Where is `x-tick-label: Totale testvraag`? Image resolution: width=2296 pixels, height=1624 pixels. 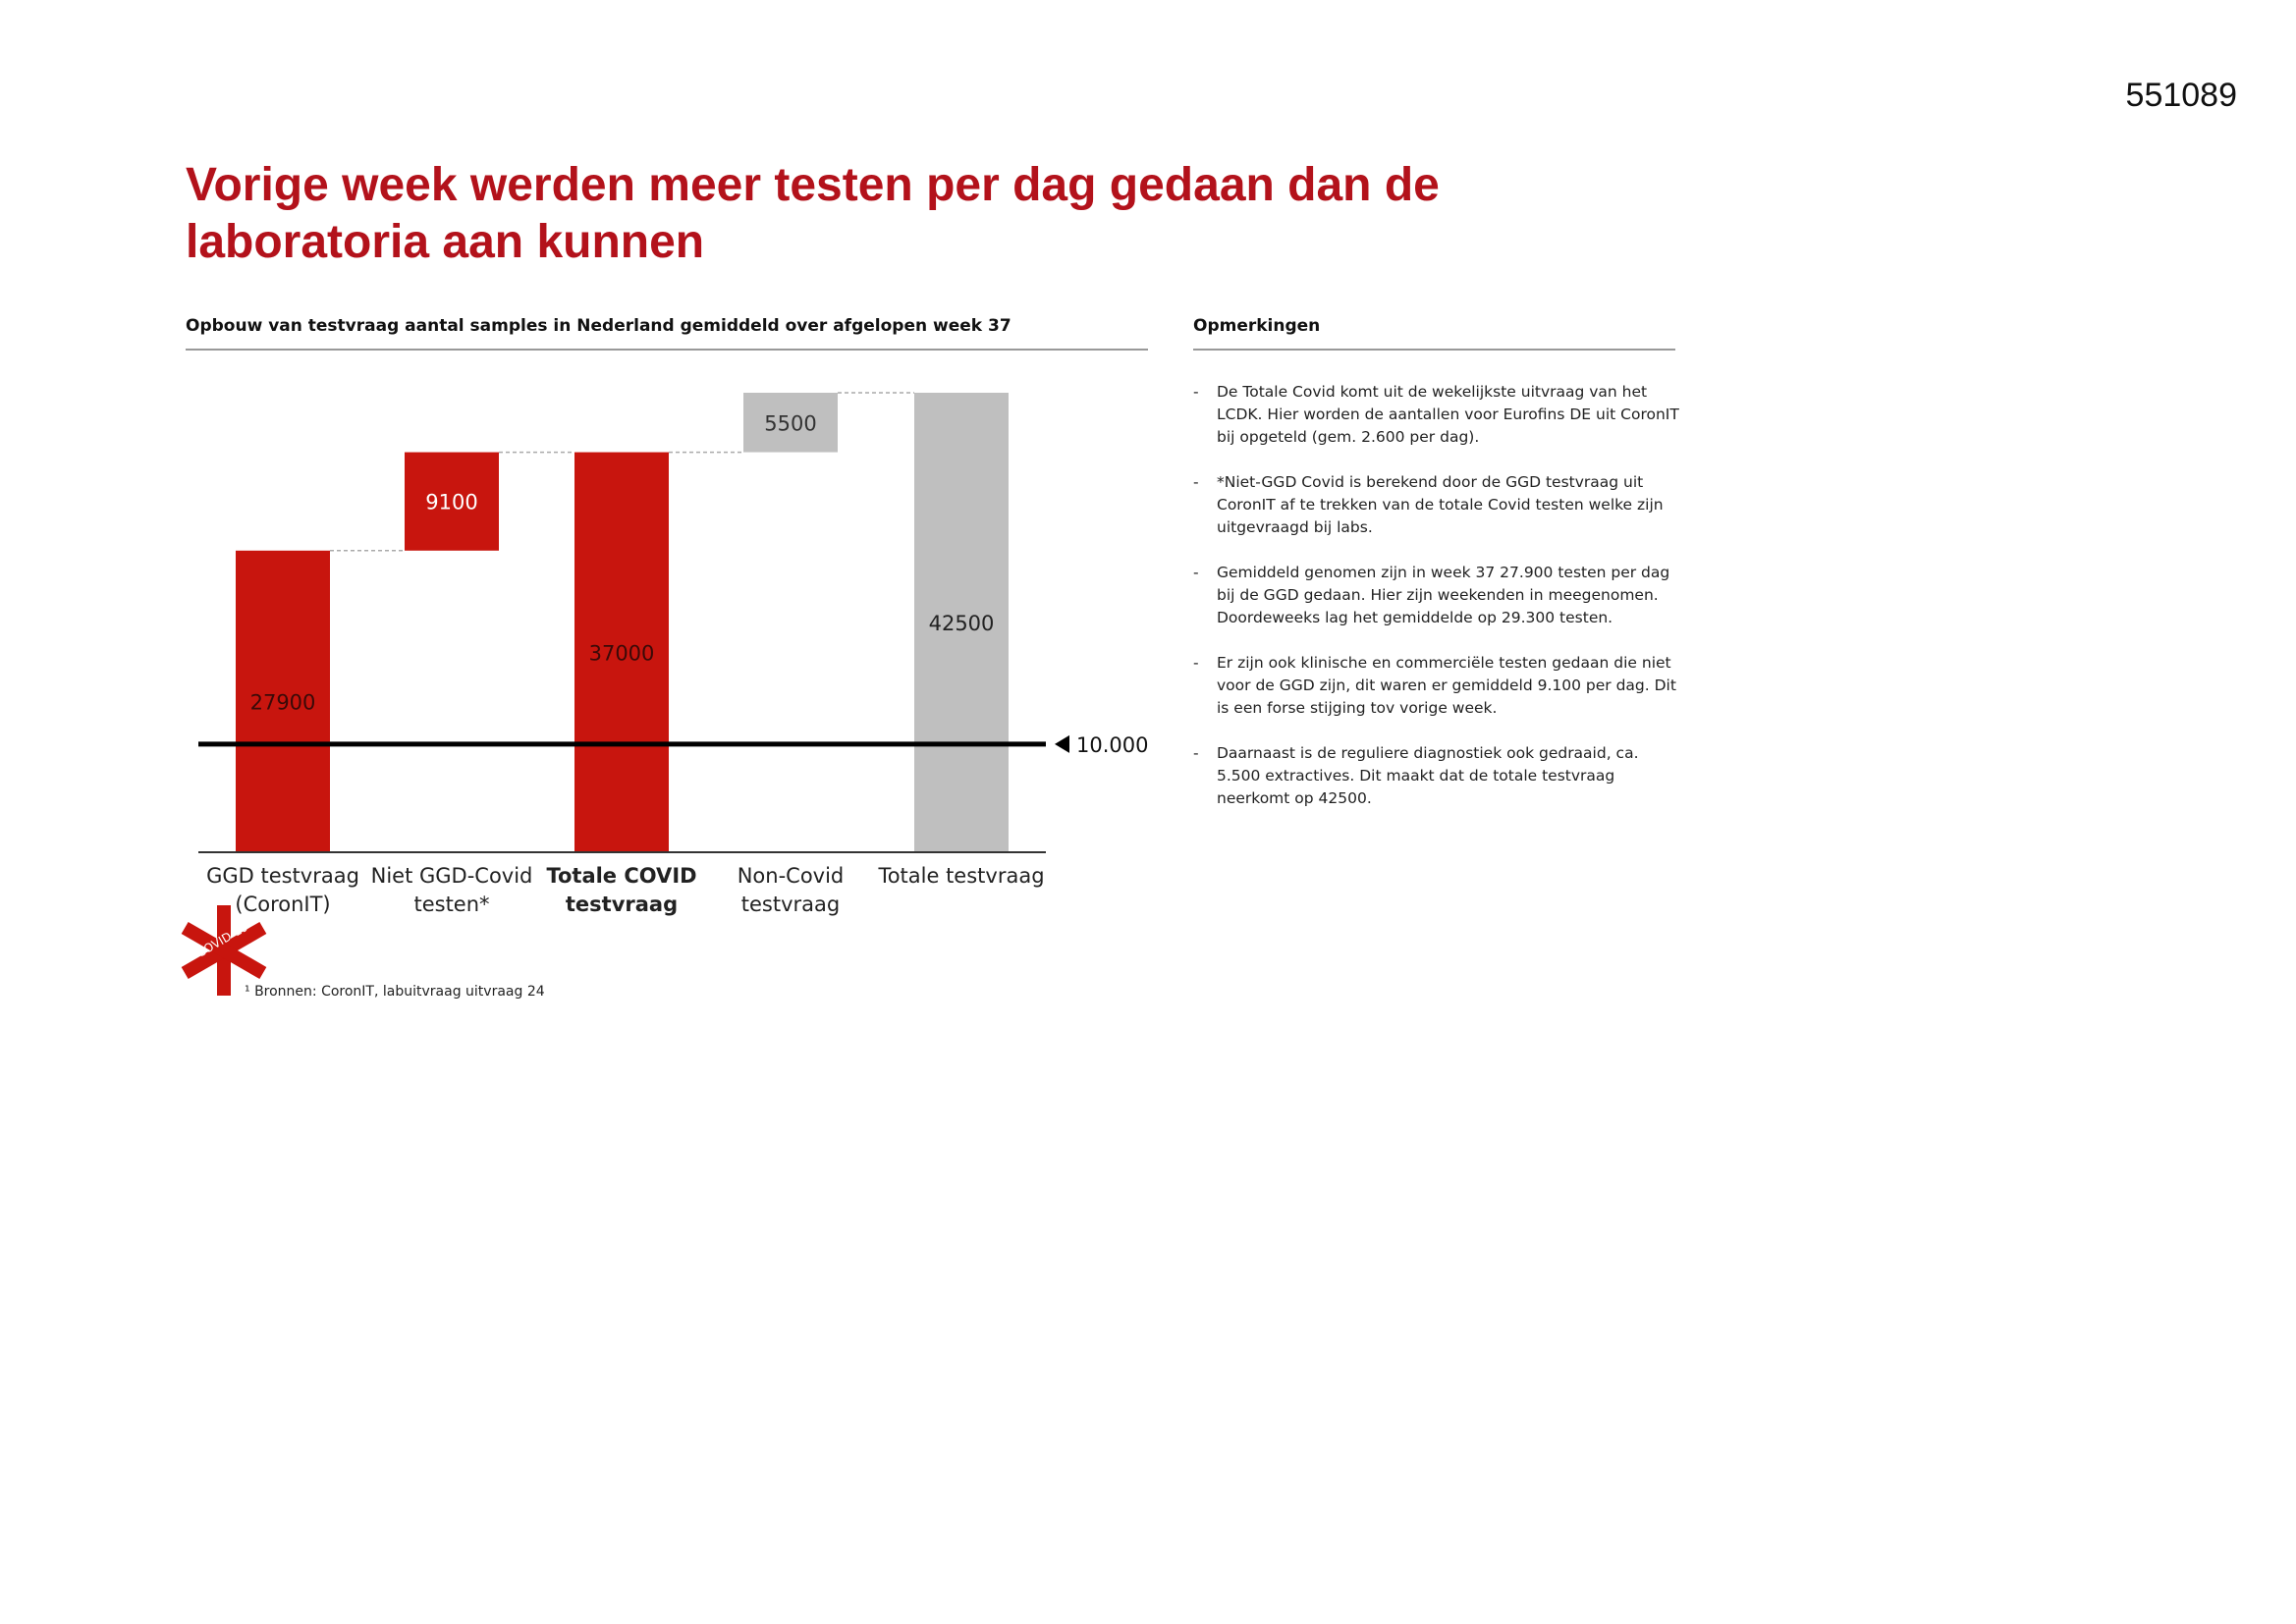
x-tick-label: Totale testvraag is located at coordinates (961, 876).